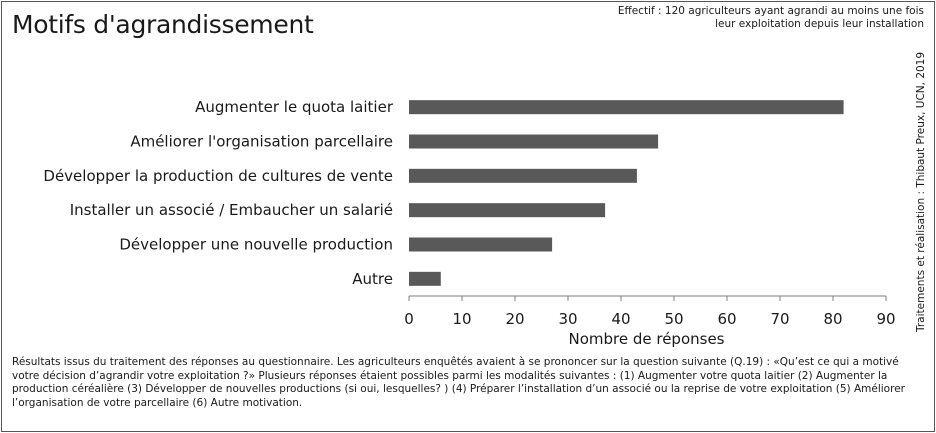 This screenshot has height=433, width=936. Describe the element at coordinates (409, 319) in the screenshot. I see `x-tick-label: 0` at that location.